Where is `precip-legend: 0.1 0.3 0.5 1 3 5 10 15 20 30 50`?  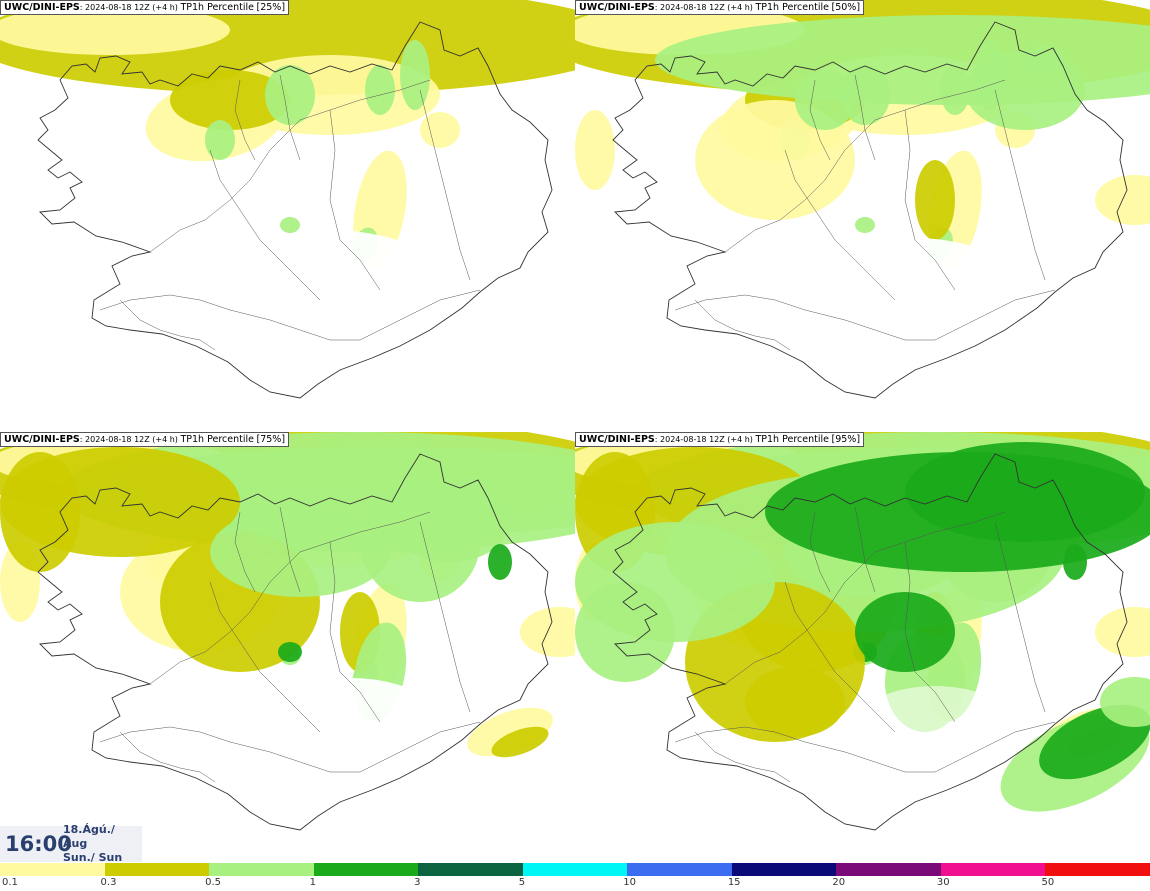
precip-legend: 0.1 0.3 0.5 1 3 5 10 15 20 30 50 is located at coordinates (575, 877).